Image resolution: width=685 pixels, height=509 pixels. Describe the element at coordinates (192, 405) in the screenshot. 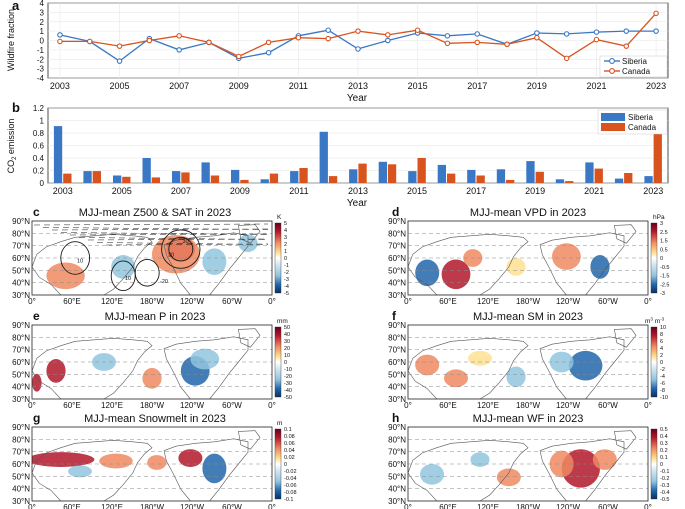

I see `map-e-lon-label: 120°W` at that location.